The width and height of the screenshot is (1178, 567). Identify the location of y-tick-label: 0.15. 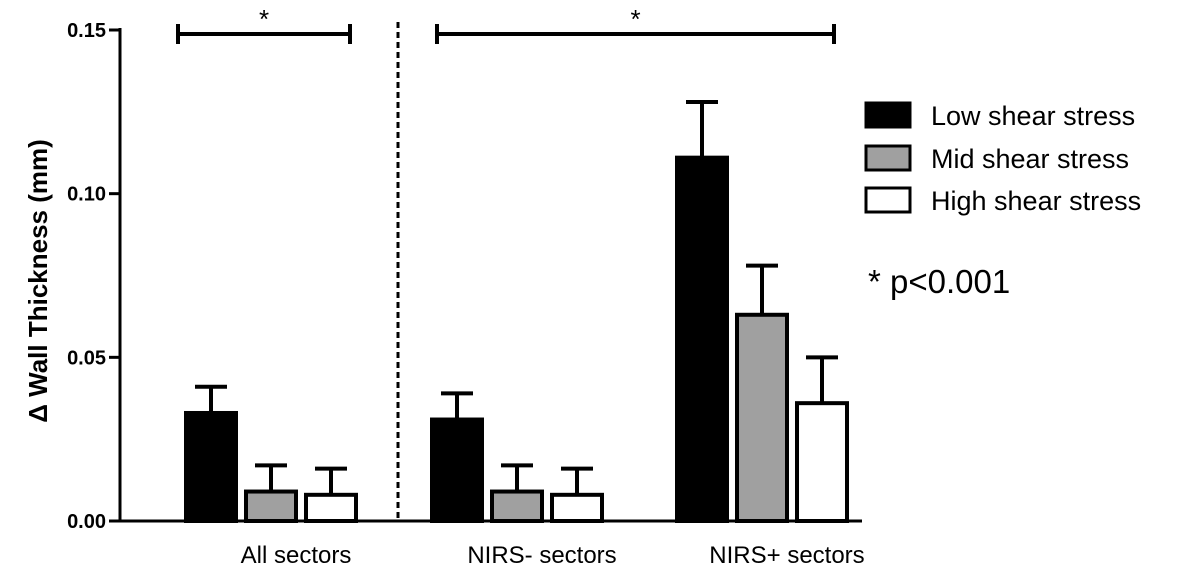
(86, 31).